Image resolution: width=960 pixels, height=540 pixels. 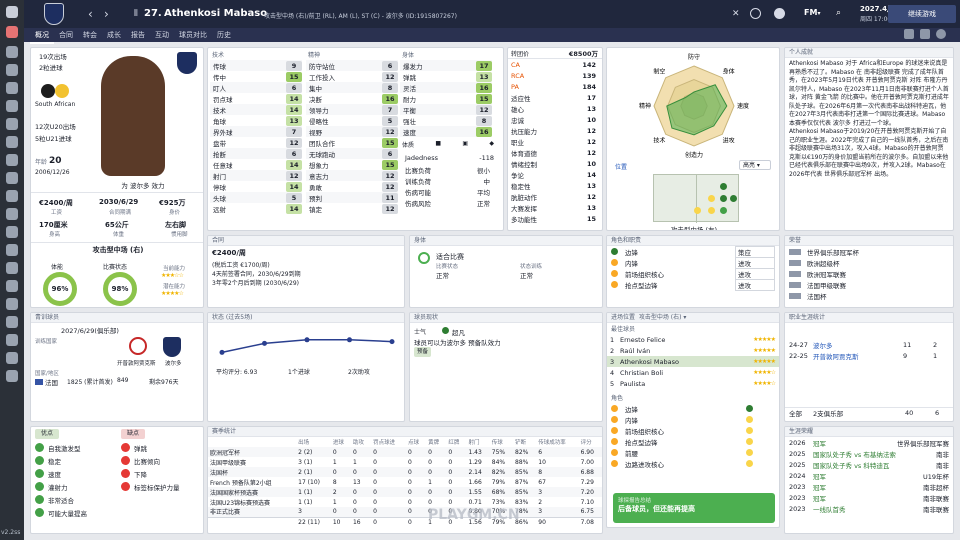 I want to click on best-player-row: 4 Christian Boli ★★★★☆, so click(x=693, y=372).